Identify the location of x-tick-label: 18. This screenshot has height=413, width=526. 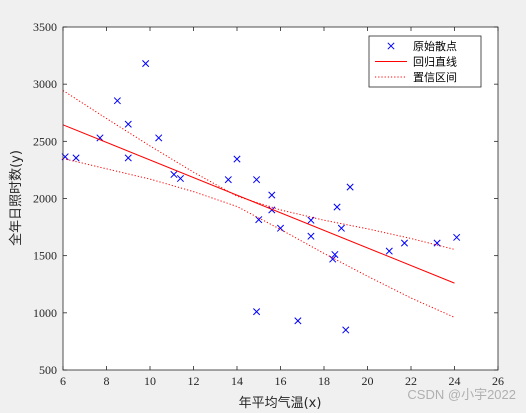
(324, 381).